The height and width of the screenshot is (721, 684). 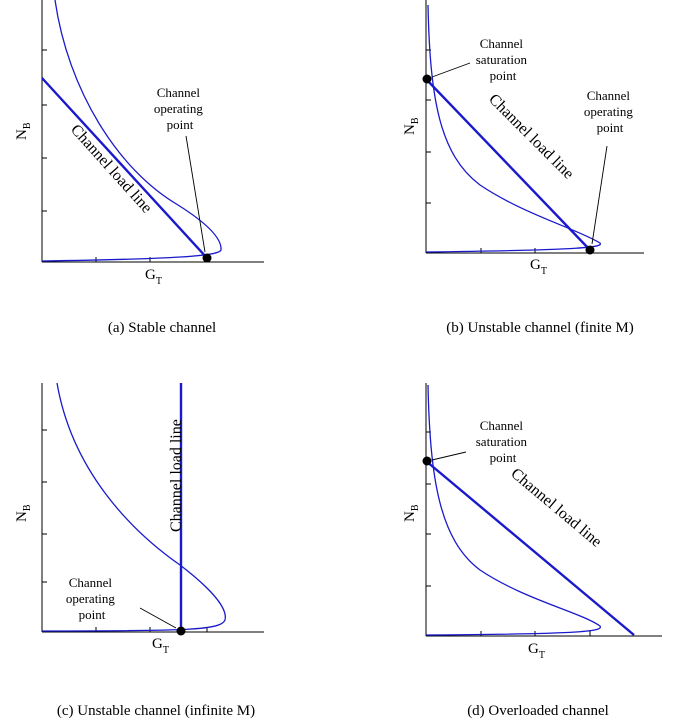 I want to click on panel-b-operating-label: Channel operating point, so click(x=610, y=111).